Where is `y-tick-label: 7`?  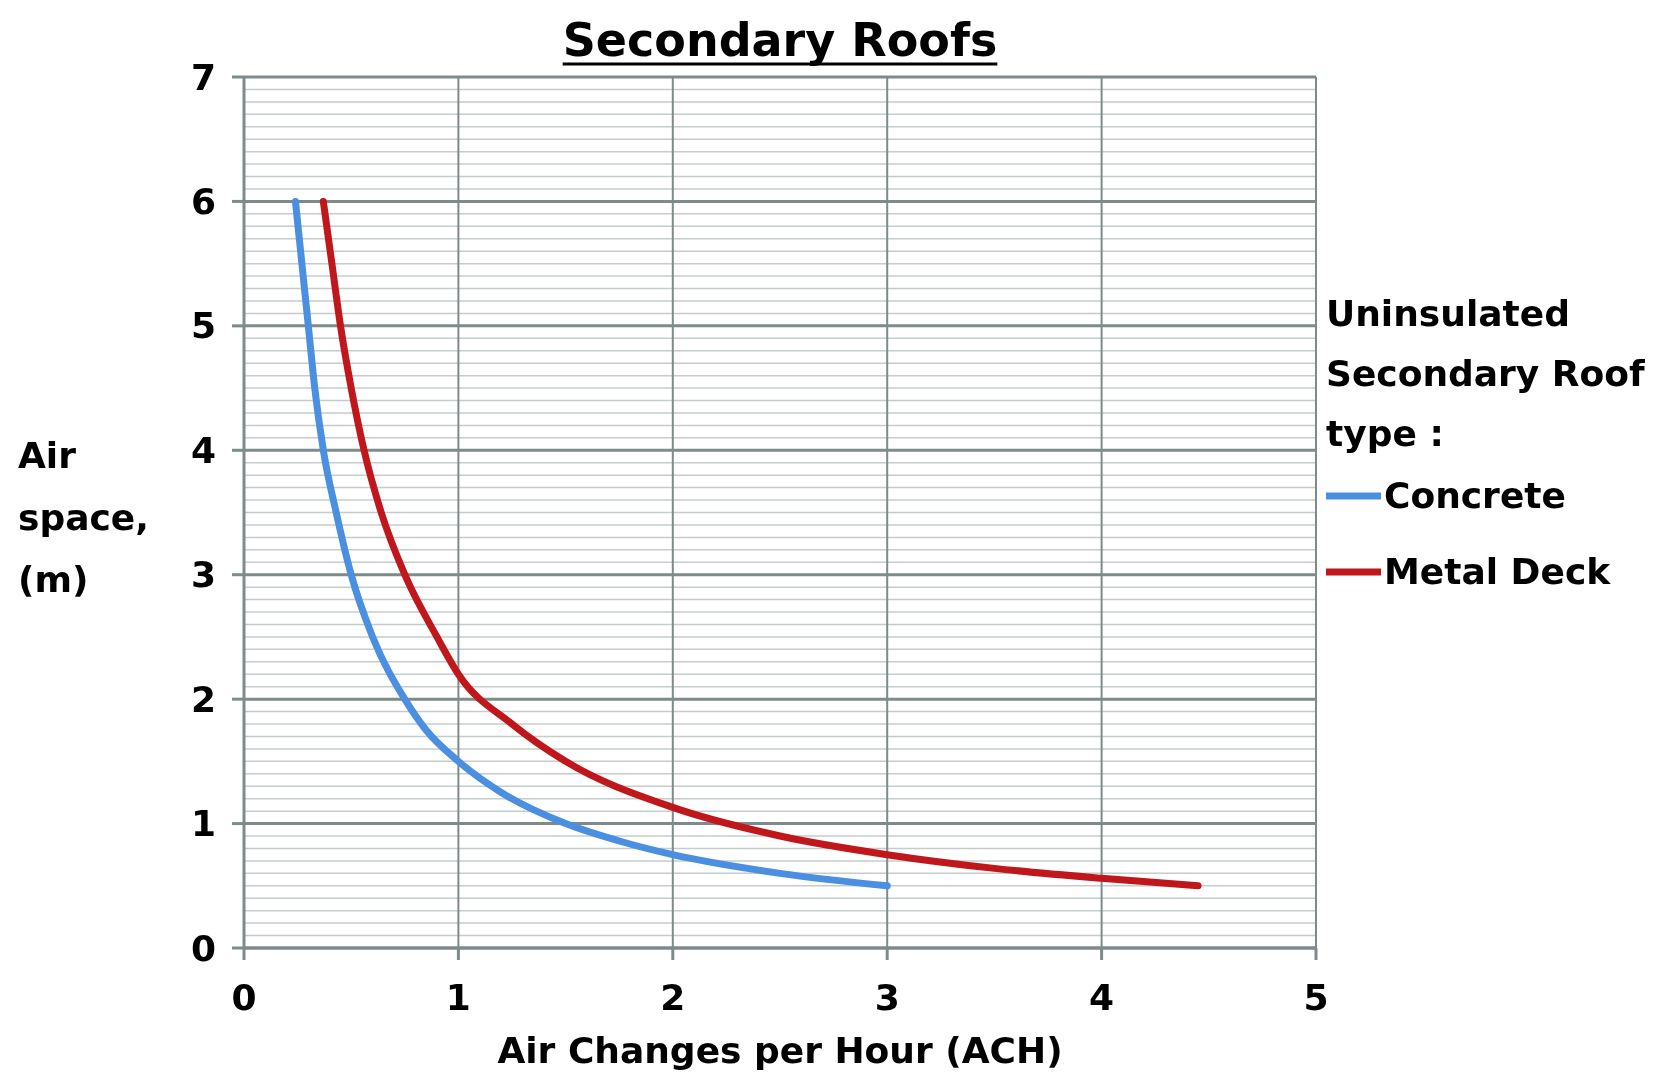 y-tick-label: 7 is located at coordinates (203, 77).